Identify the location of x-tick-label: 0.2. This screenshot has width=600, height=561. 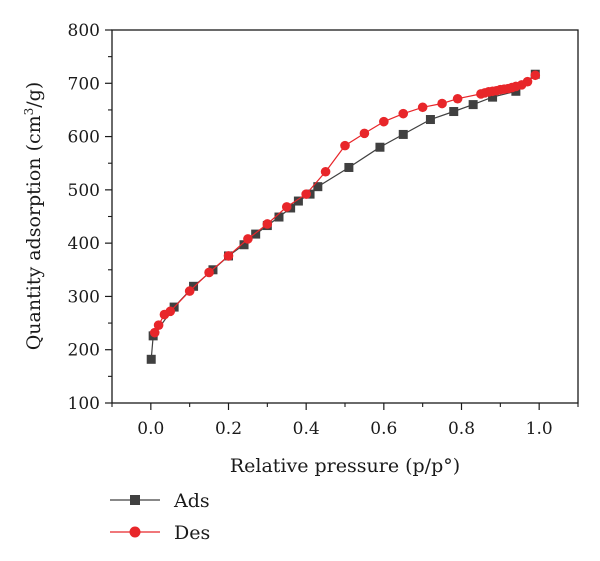
(228, 429).